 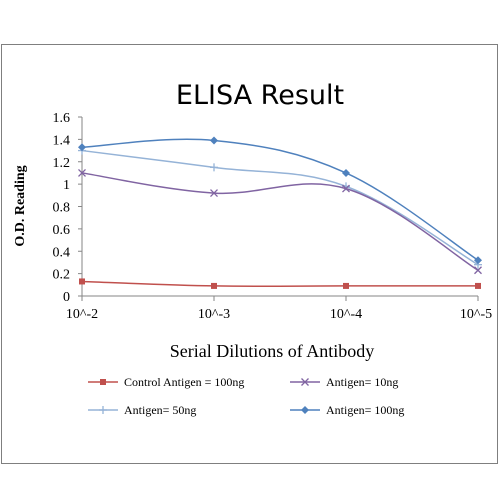 I want to click on y-tick-label: 0, so click(x=66, y=297).